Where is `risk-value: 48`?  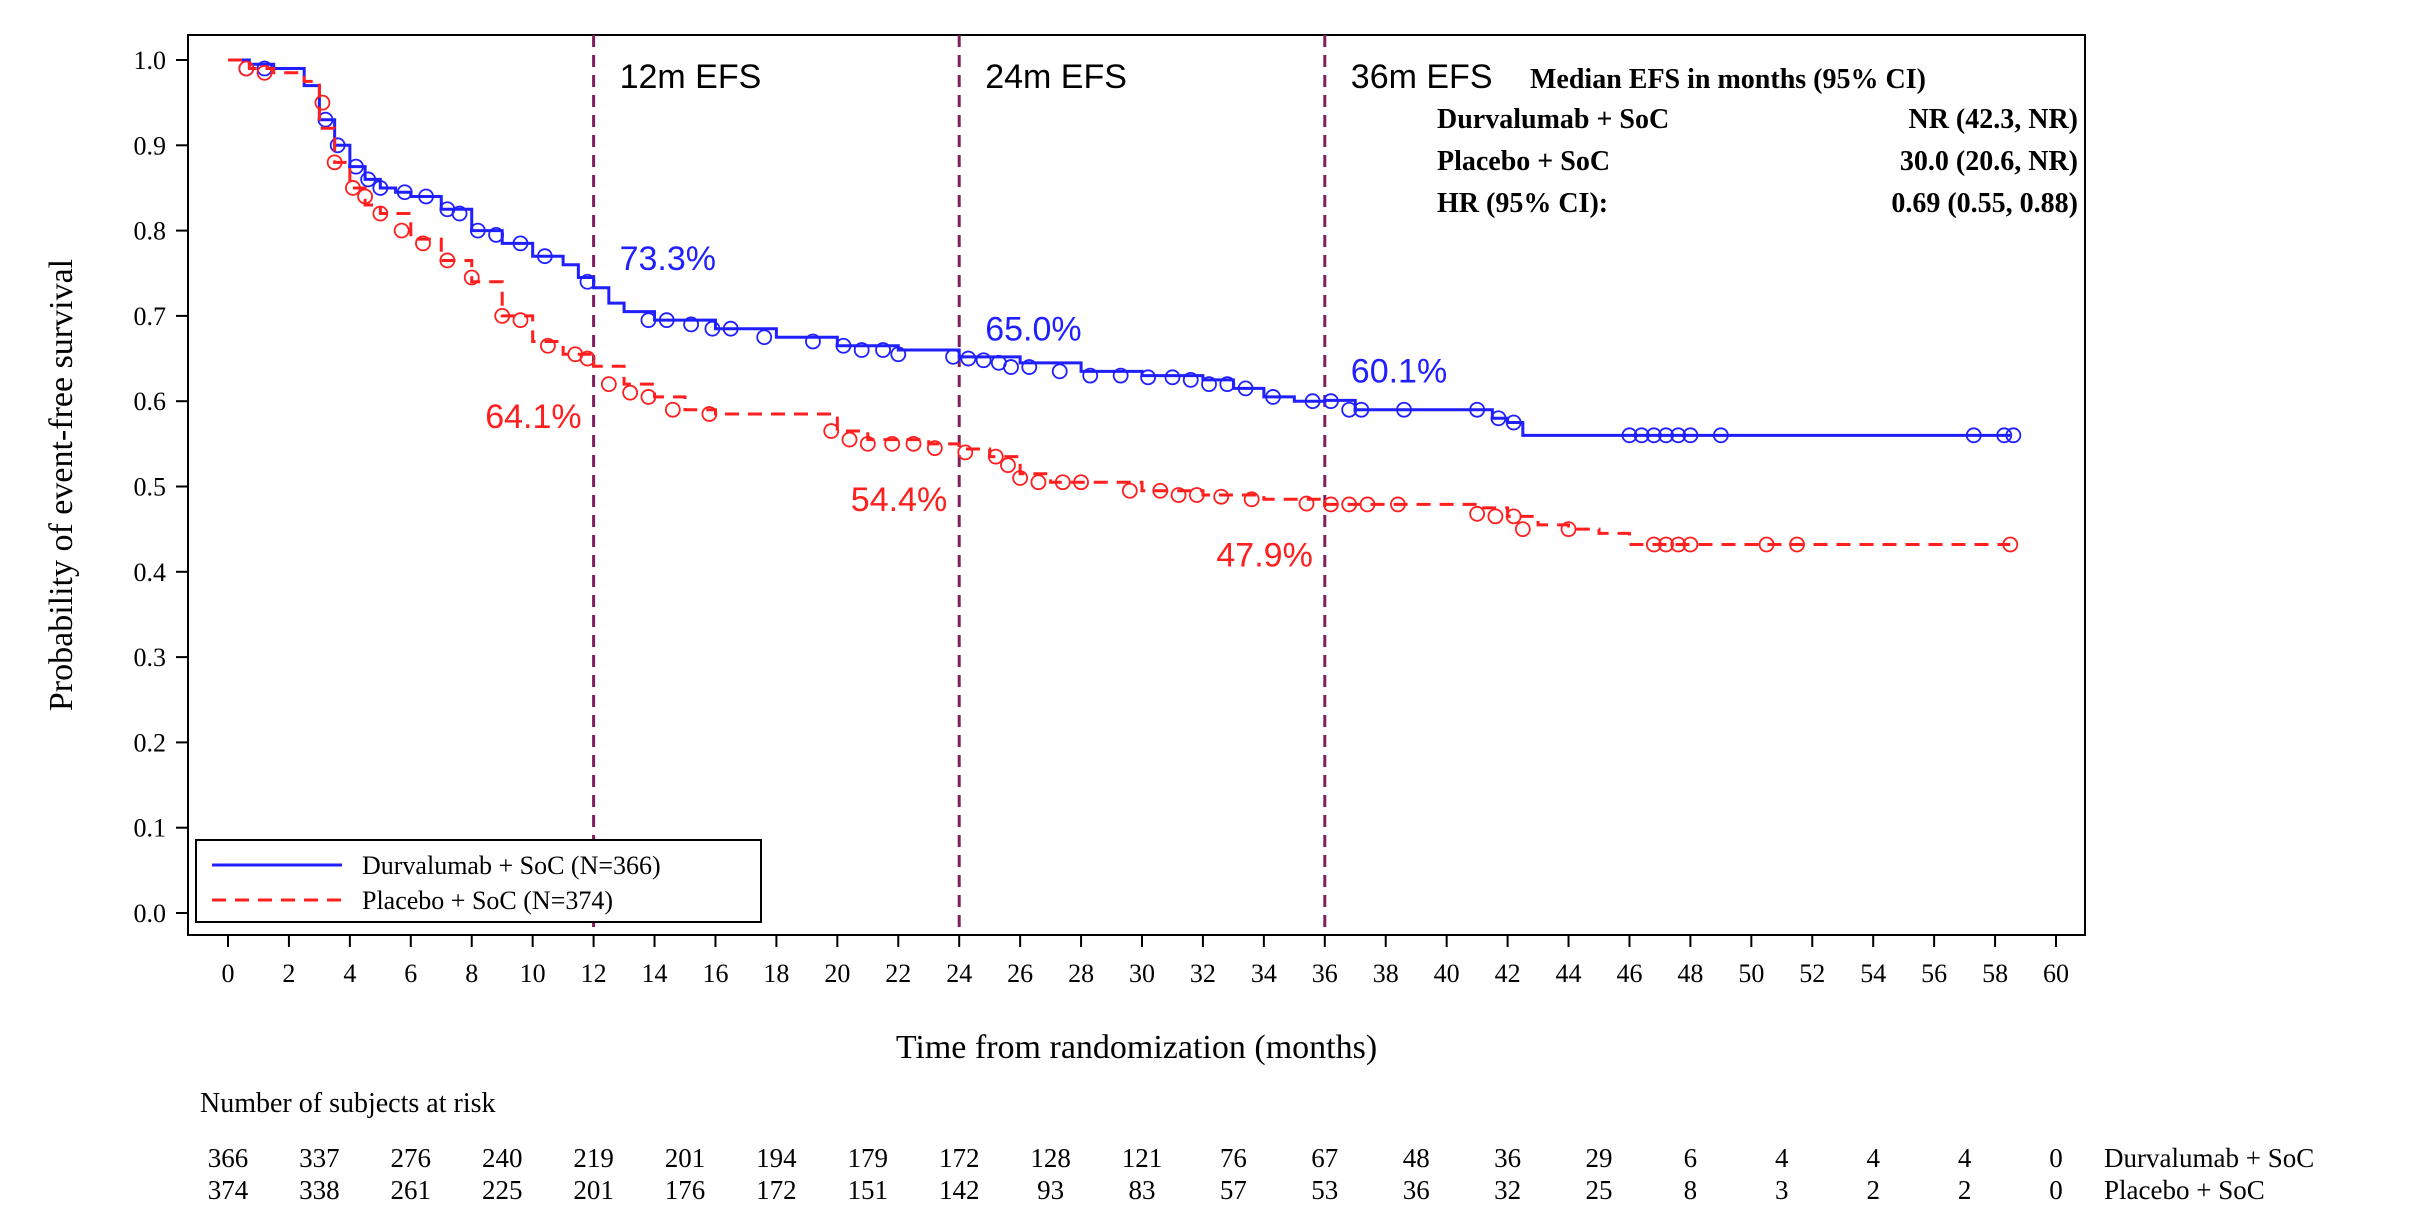 risk-value: 48 is located at coordinates (1416, 1158).